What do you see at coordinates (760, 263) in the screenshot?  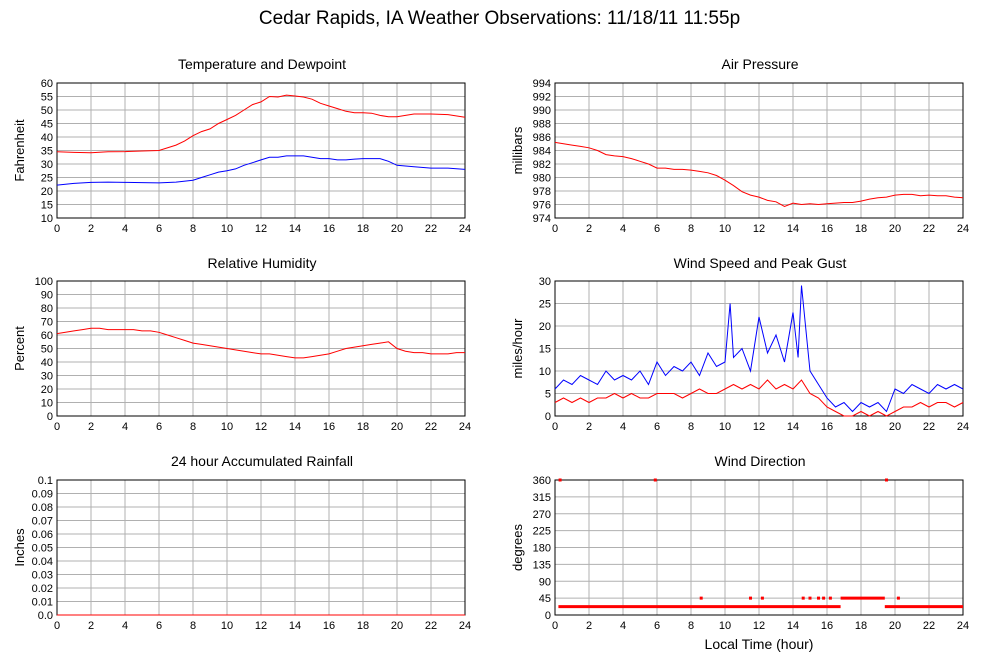 I see `chart-title: Wind Speed and Peak Gust` at bounding box center [760, 263].